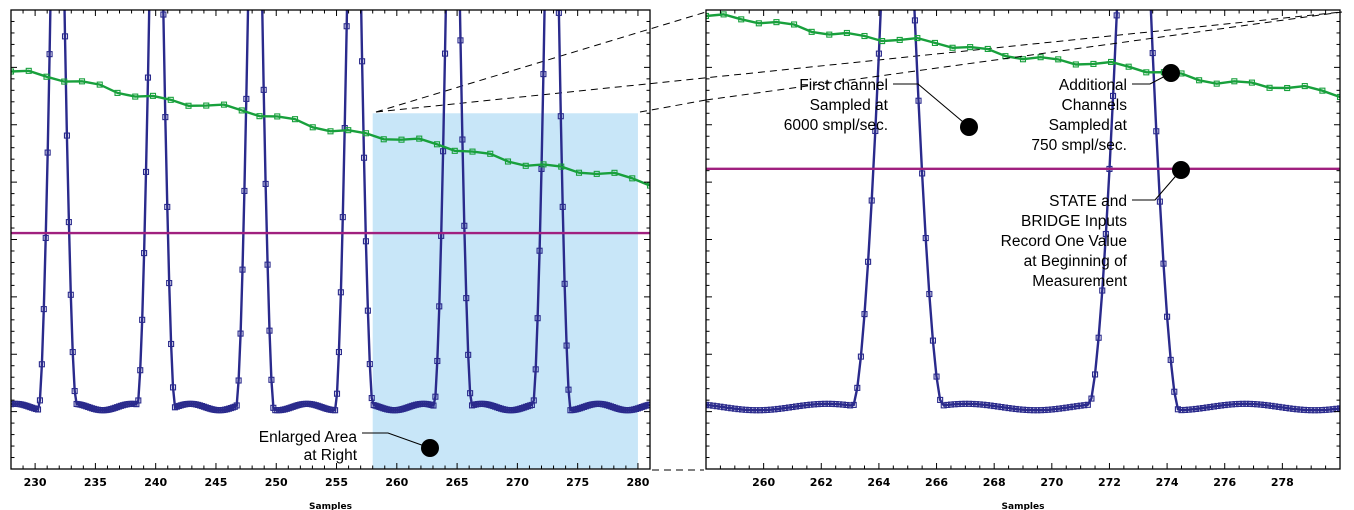 This screenshot has width=1354, height=510. What do you see at coordinates (637, 482) in the screenshot?
I see `left-x-tick-label: 280` at bounding box center [637, 482].